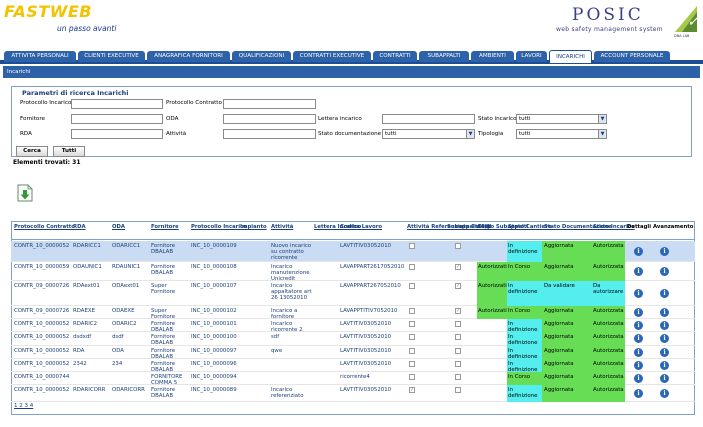  Describe the element at coordinates (42, 267) in the screenshot. I see `cell-protocollo-contratto: CONTR_10_0000059` at that location.